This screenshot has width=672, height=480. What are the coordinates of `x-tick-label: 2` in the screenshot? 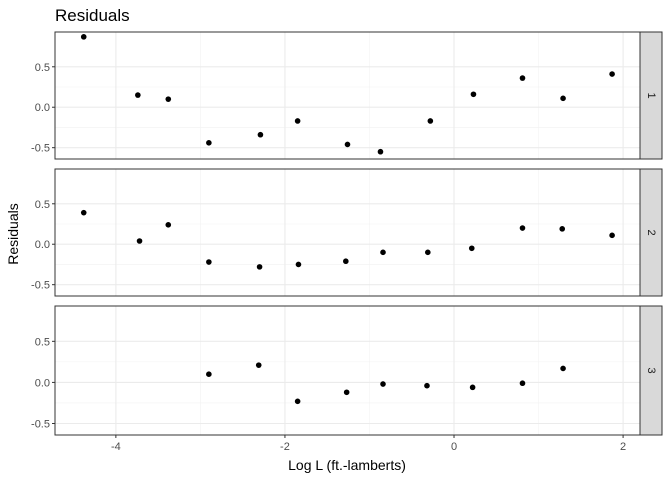 It's located at (623, 447).